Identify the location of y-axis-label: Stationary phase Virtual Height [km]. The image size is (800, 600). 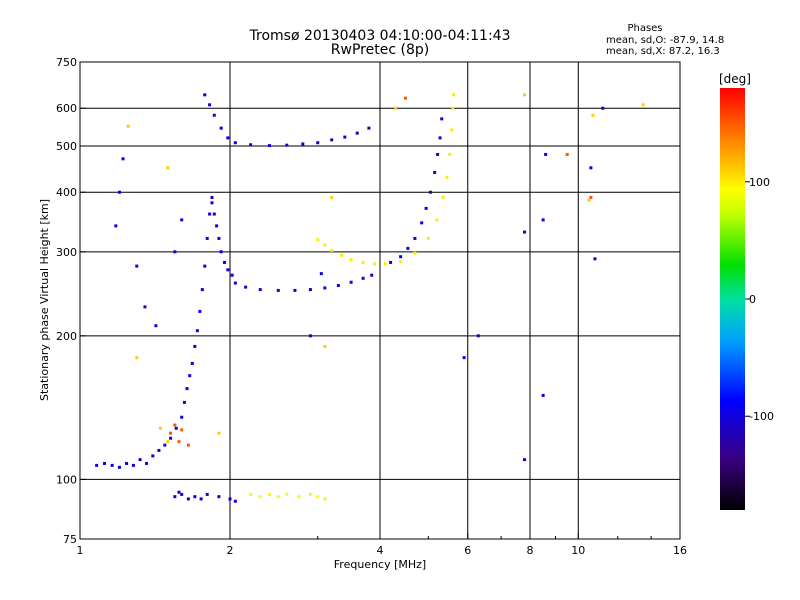
(44, 300).